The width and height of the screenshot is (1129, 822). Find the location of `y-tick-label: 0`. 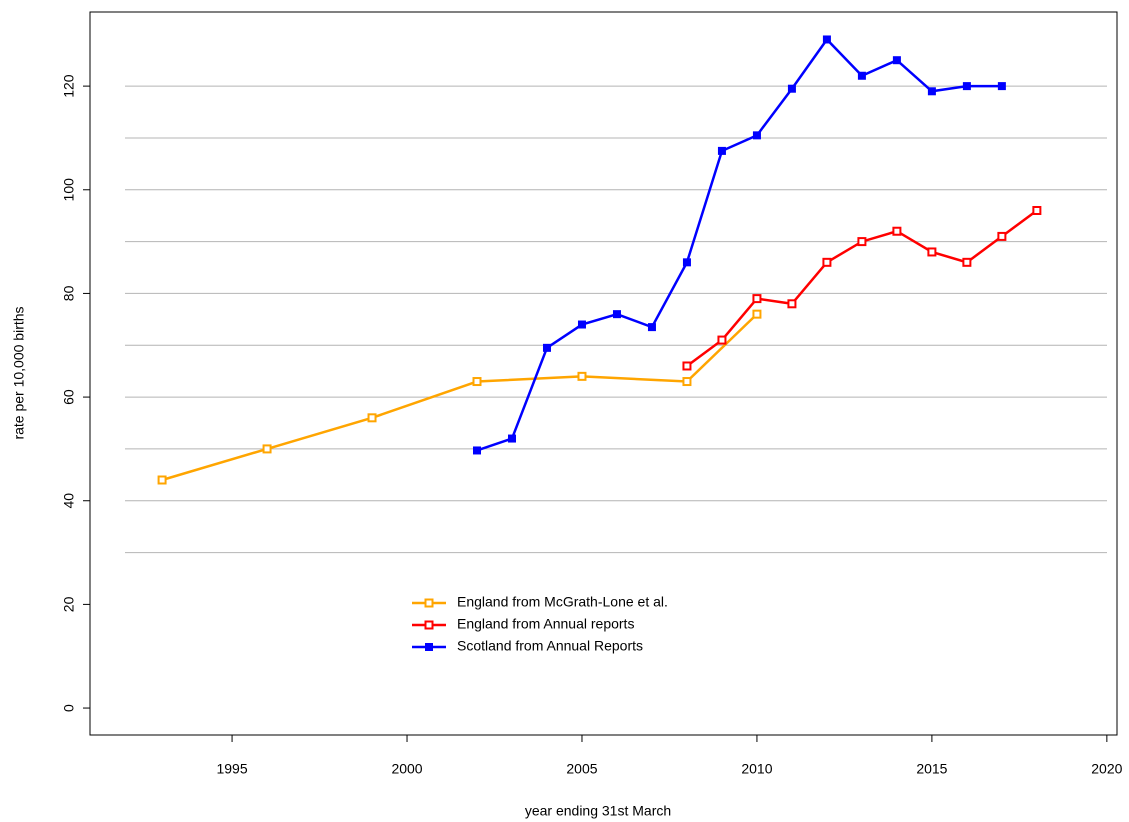

y-tick-label: 0 is located at coordinates (69, 708).